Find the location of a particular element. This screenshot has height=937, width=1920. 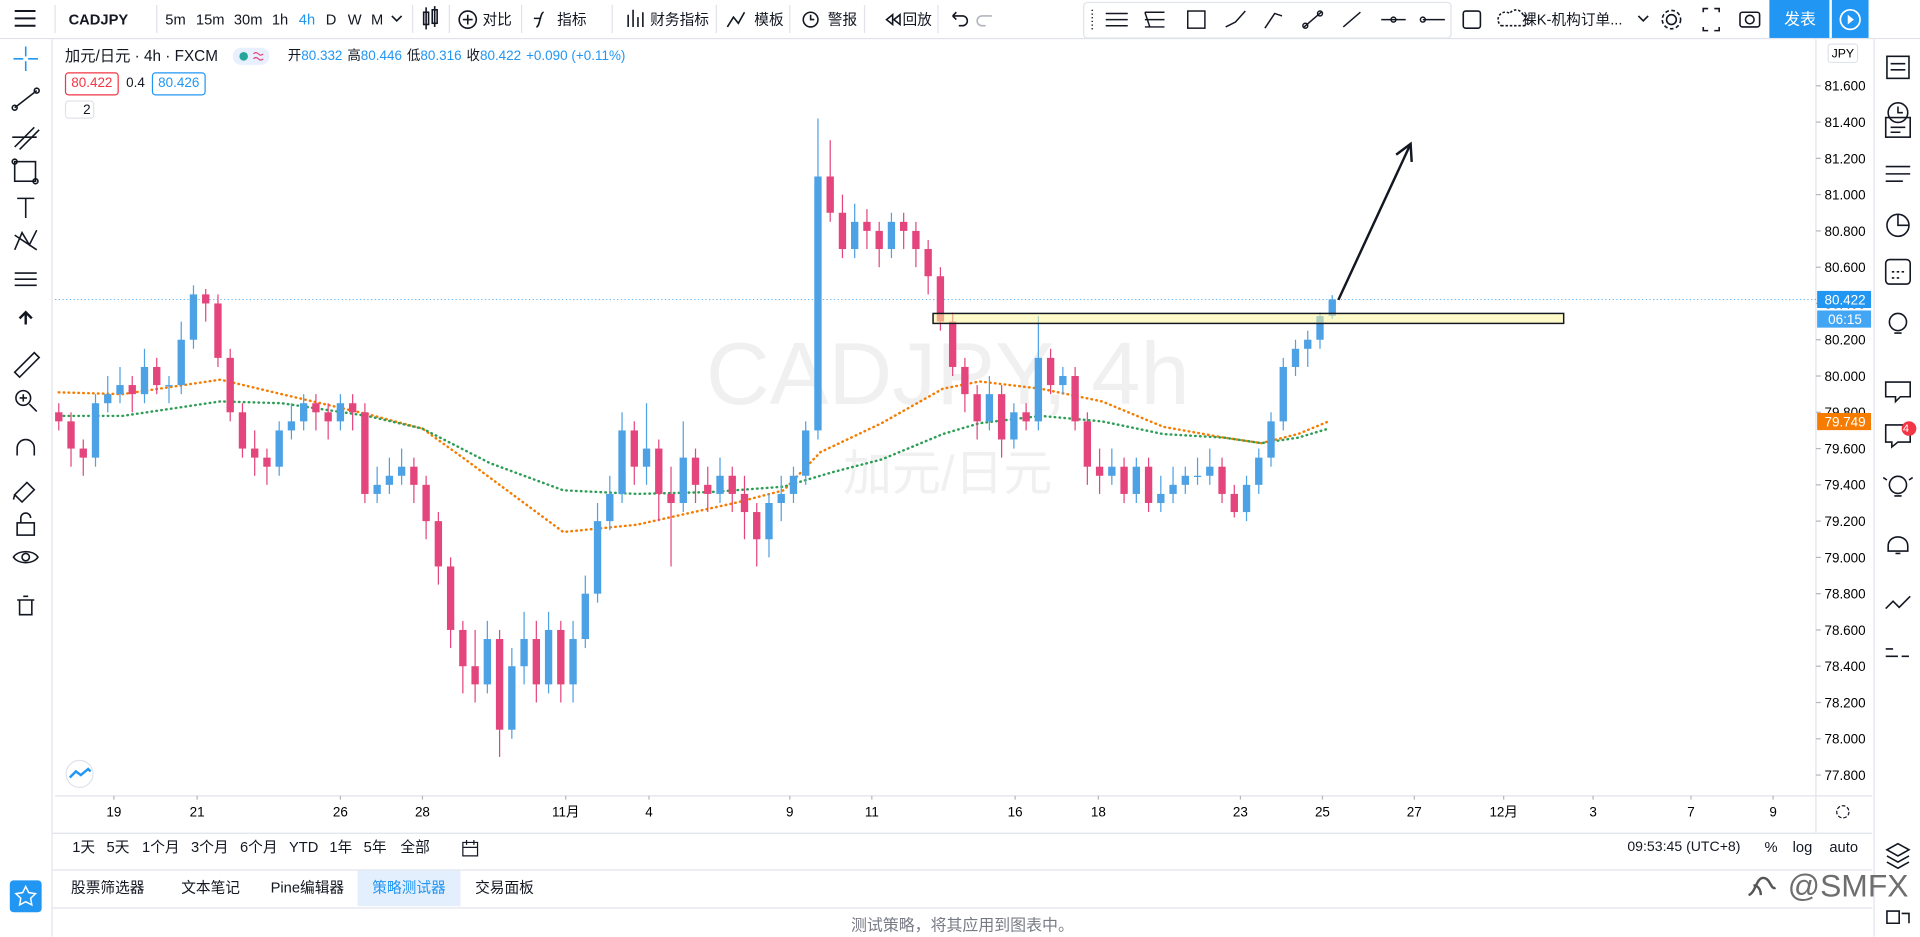

bid-price: 80.422 is located at coordinates (91, 84).